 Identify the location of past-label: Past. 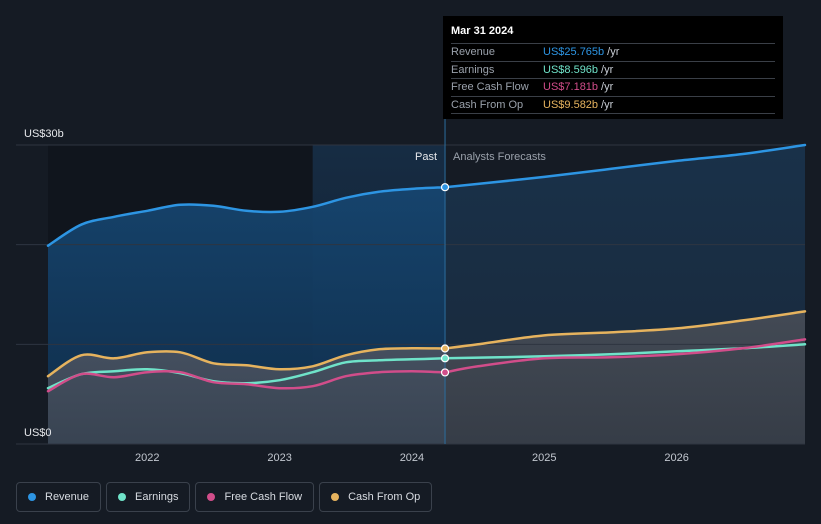
(426, 157).